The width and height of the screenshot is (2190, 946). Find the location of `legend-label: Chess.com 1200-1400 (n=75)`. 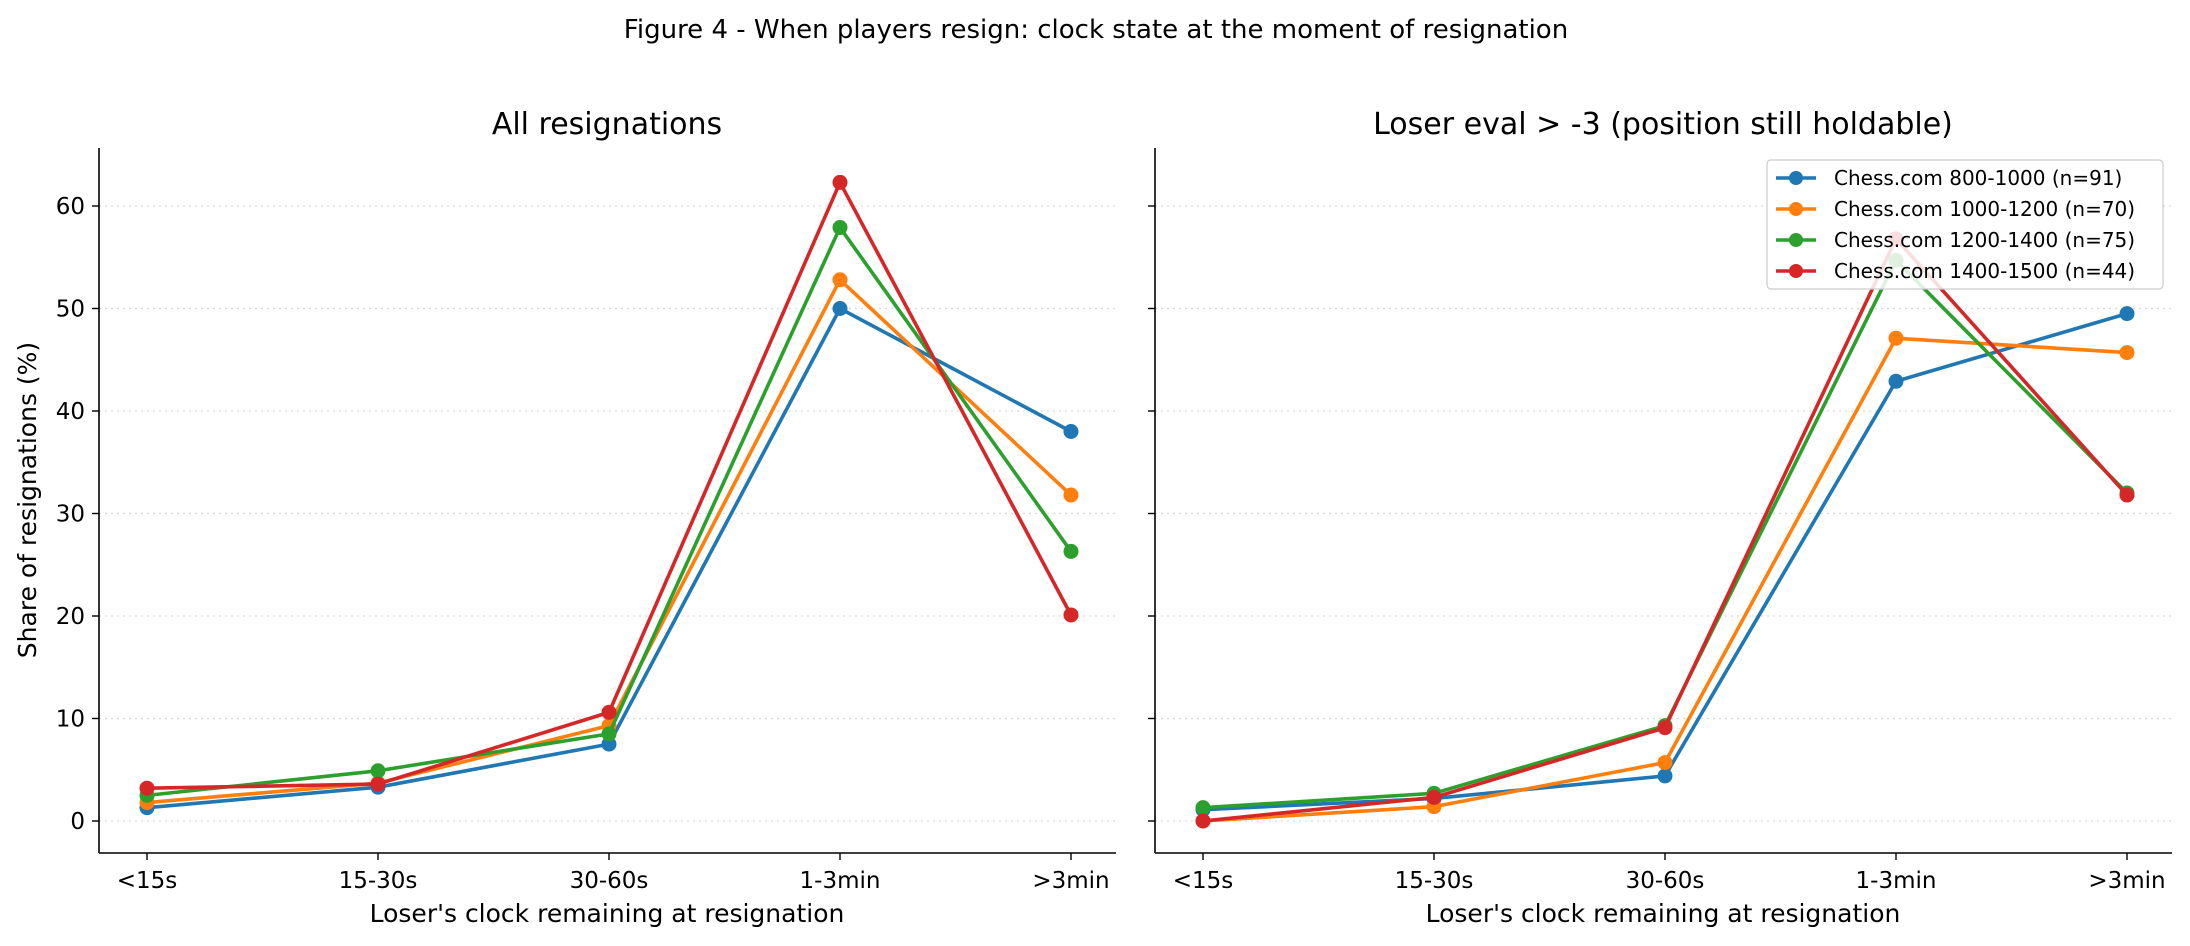

legend-label: Chess.com 1200-1400 (n=75) is located at coordinates (1984, 240).